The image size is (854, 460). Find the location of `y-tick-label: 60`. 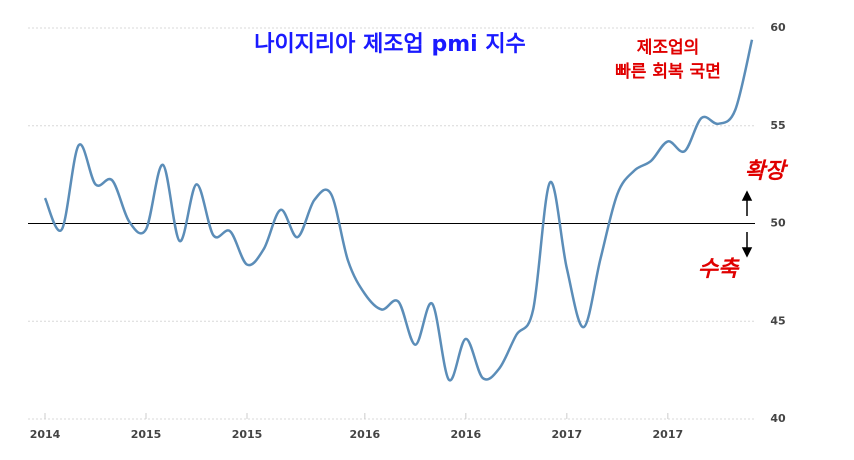

y-tick-label: 60 is located at coordinates (778, 27).